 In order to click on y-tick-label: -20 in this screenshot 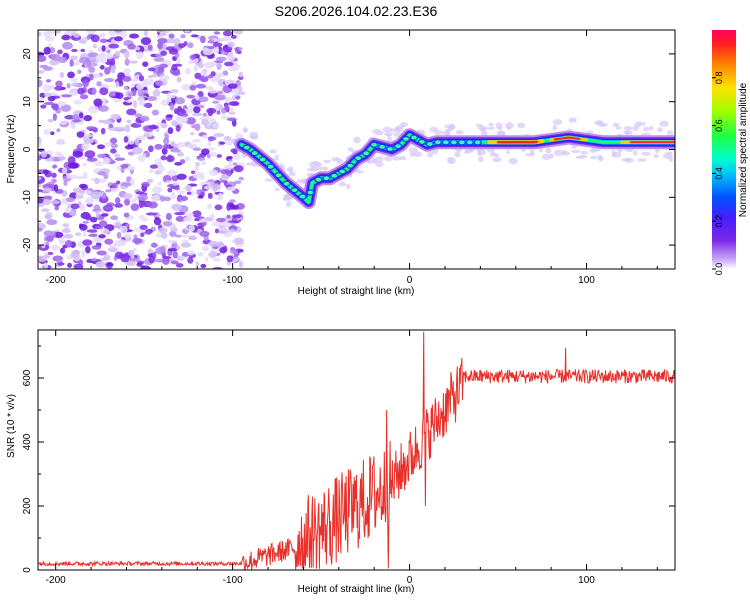, I will do `click(27, 244)`.